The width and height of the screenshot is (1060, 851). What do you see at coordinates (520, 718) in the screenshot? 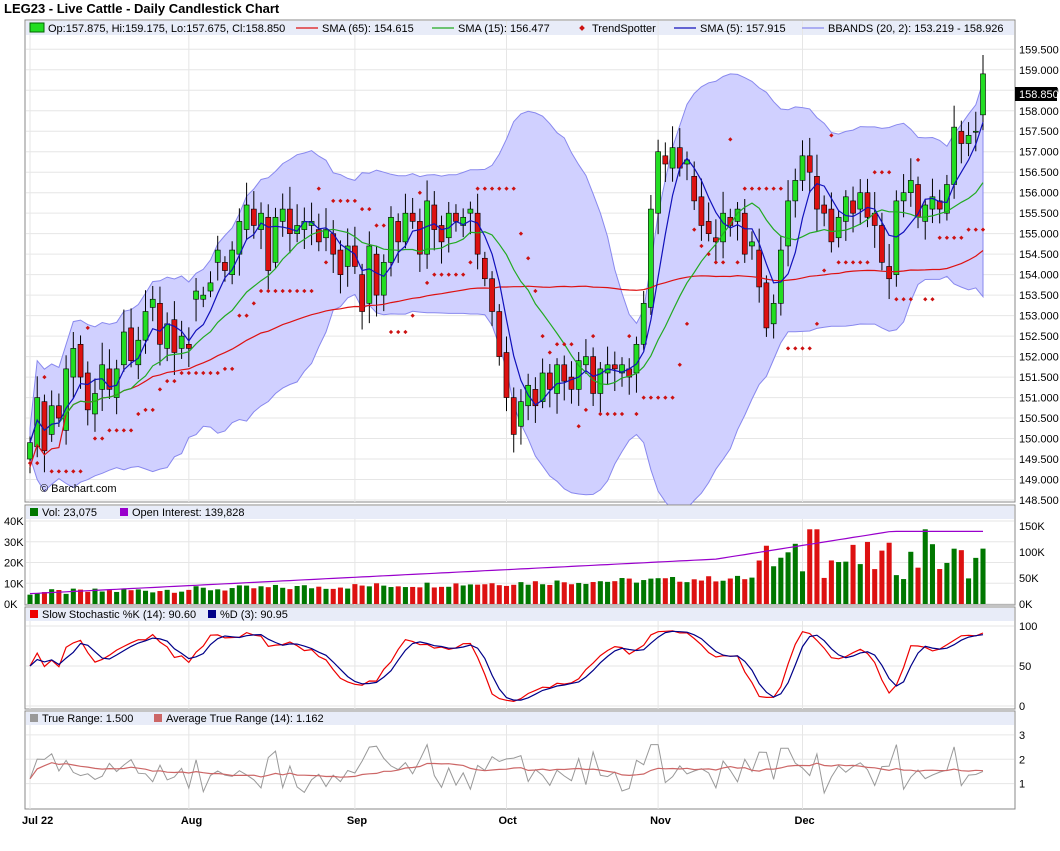
I see `tr-legend-bar` at bounding box center [520, 718].